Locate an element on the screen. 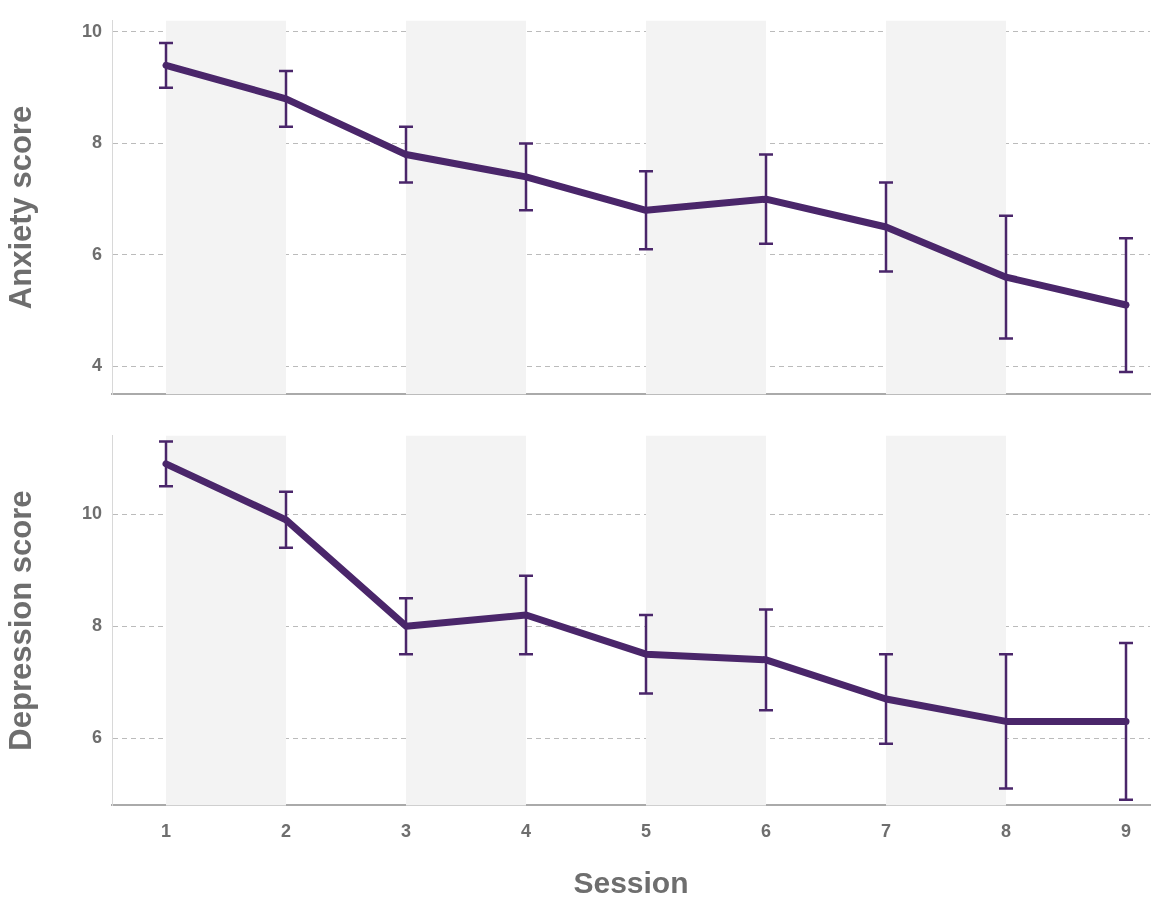 The height and width of the screenshot is (907, 1152). x-tick-label: 3 is located at coordinates (406, 831).